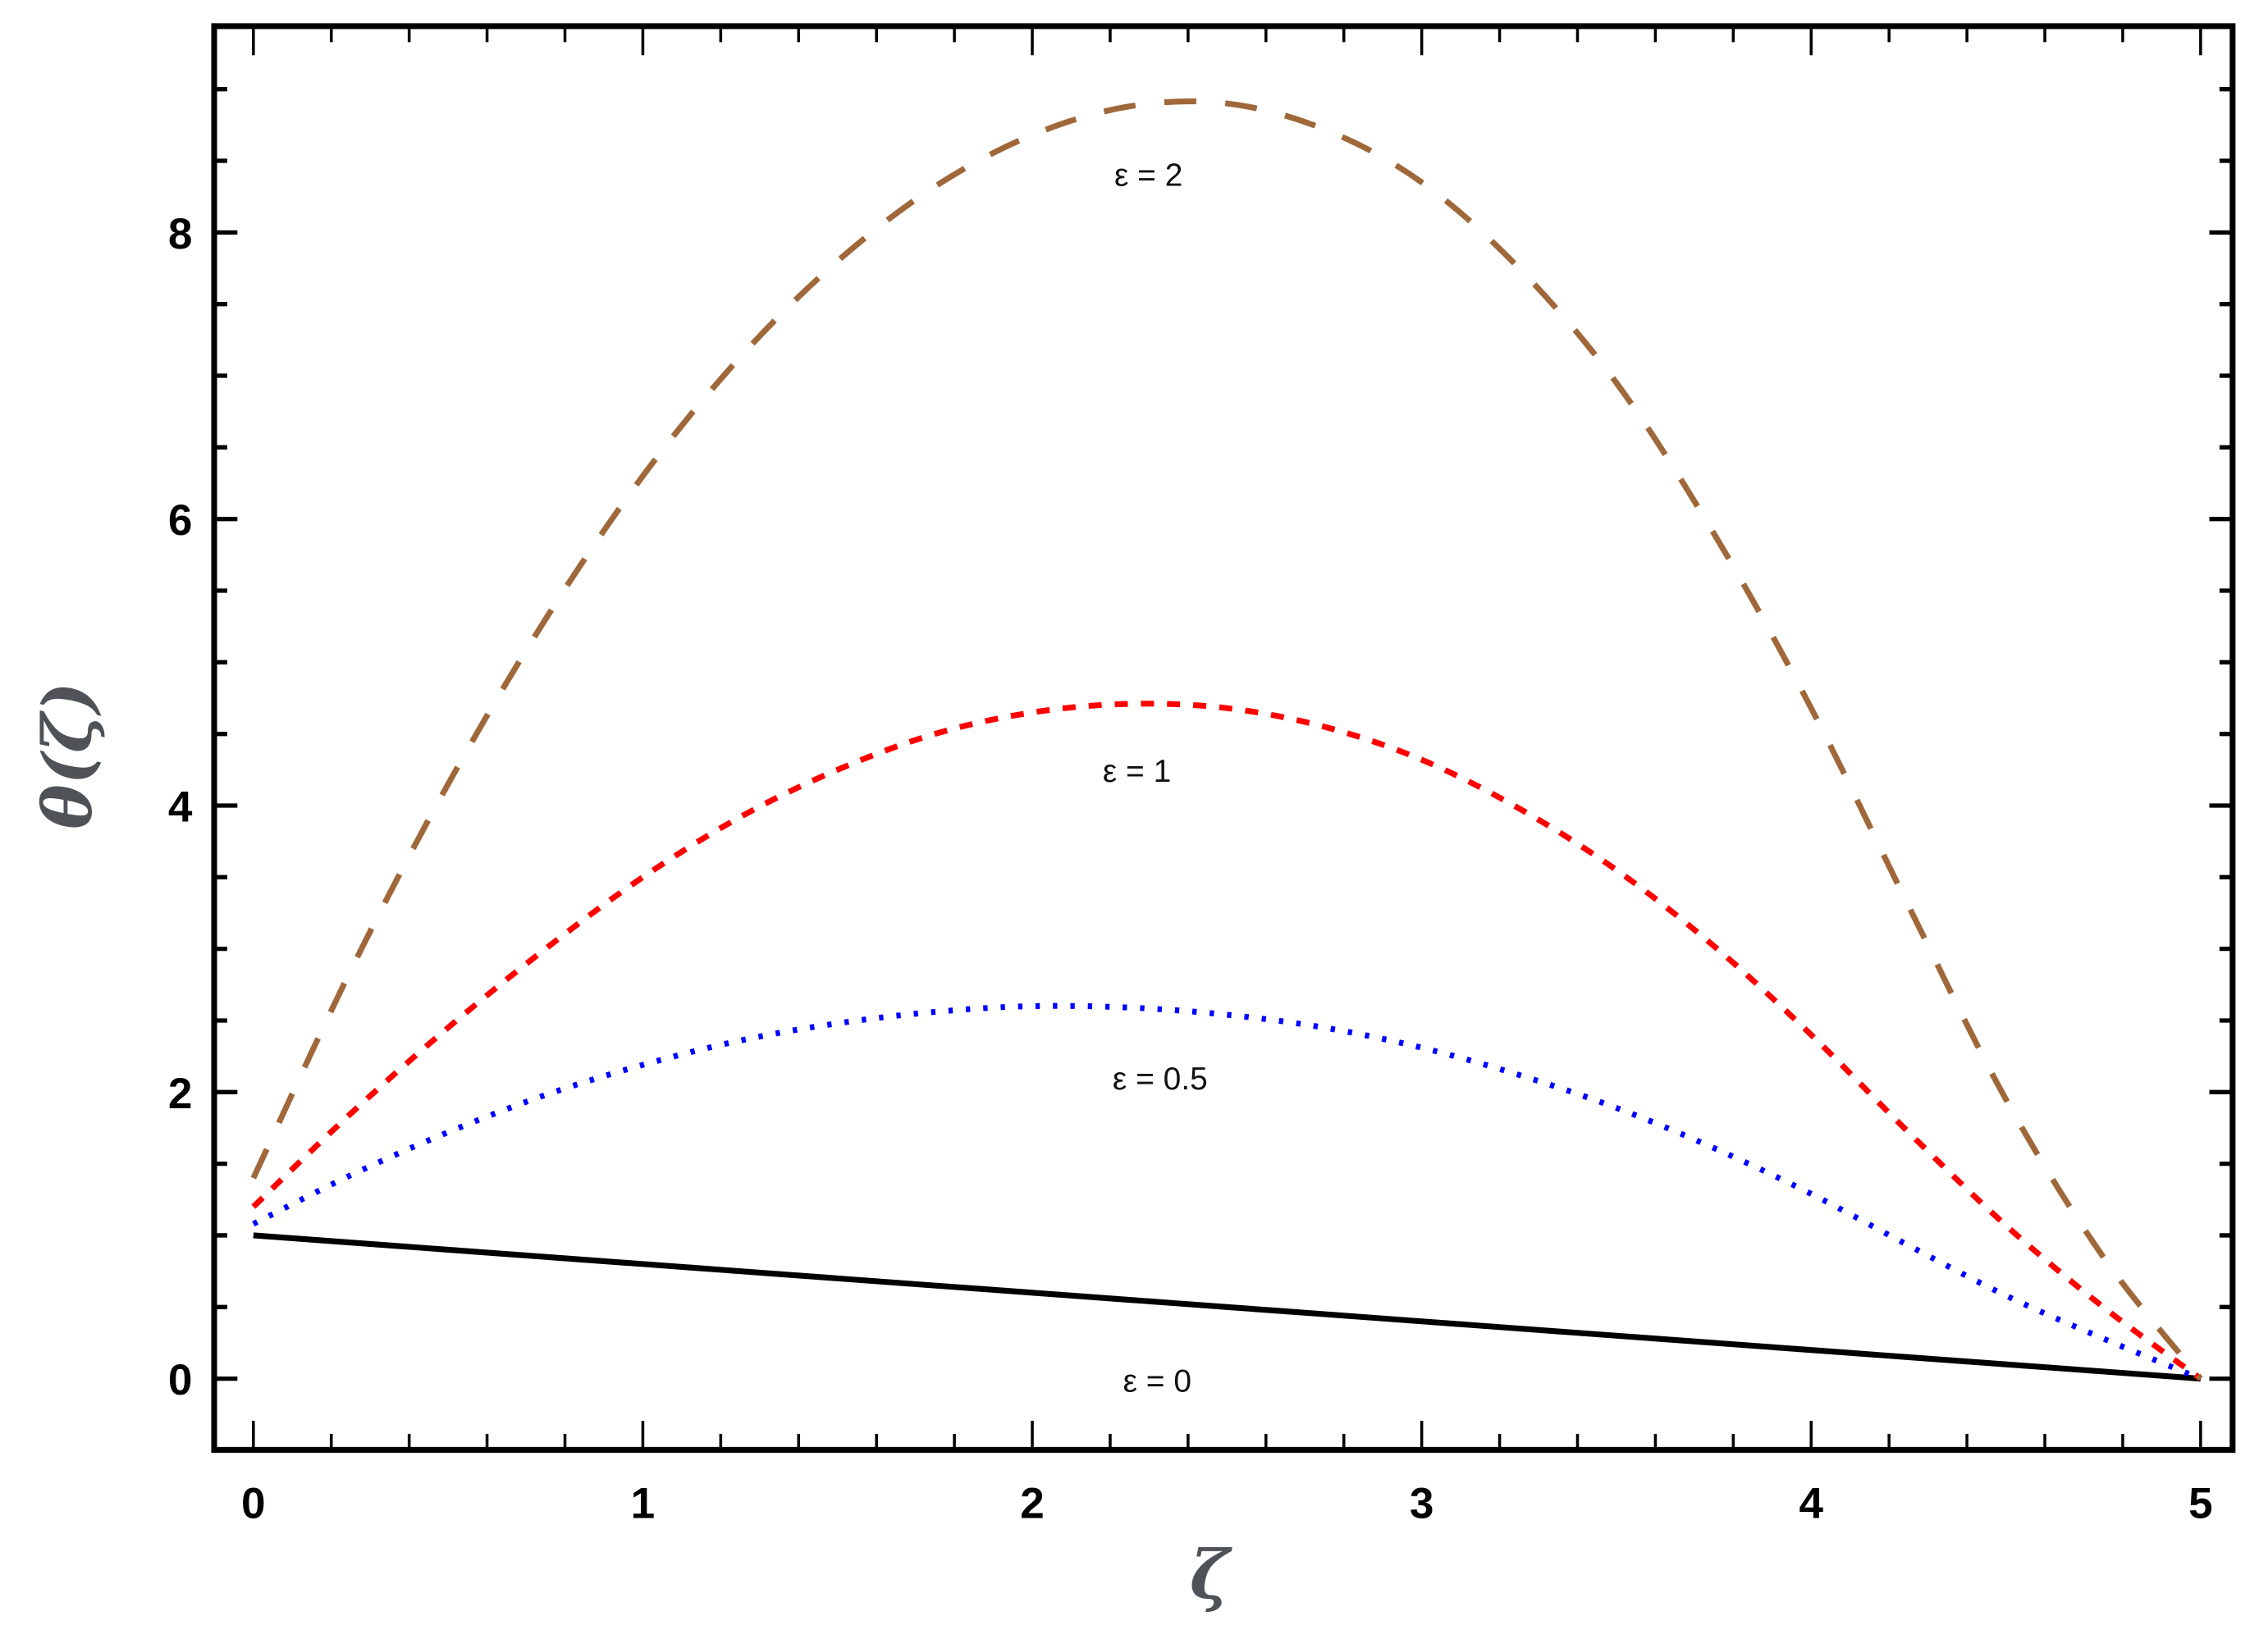 Image resolution: width=2268 pixels, height=1630 pixels. What do you see at coordinates (180, 234) in the screenshot?
I see `y-tick-label: 8` at bounding box center [180, 234].